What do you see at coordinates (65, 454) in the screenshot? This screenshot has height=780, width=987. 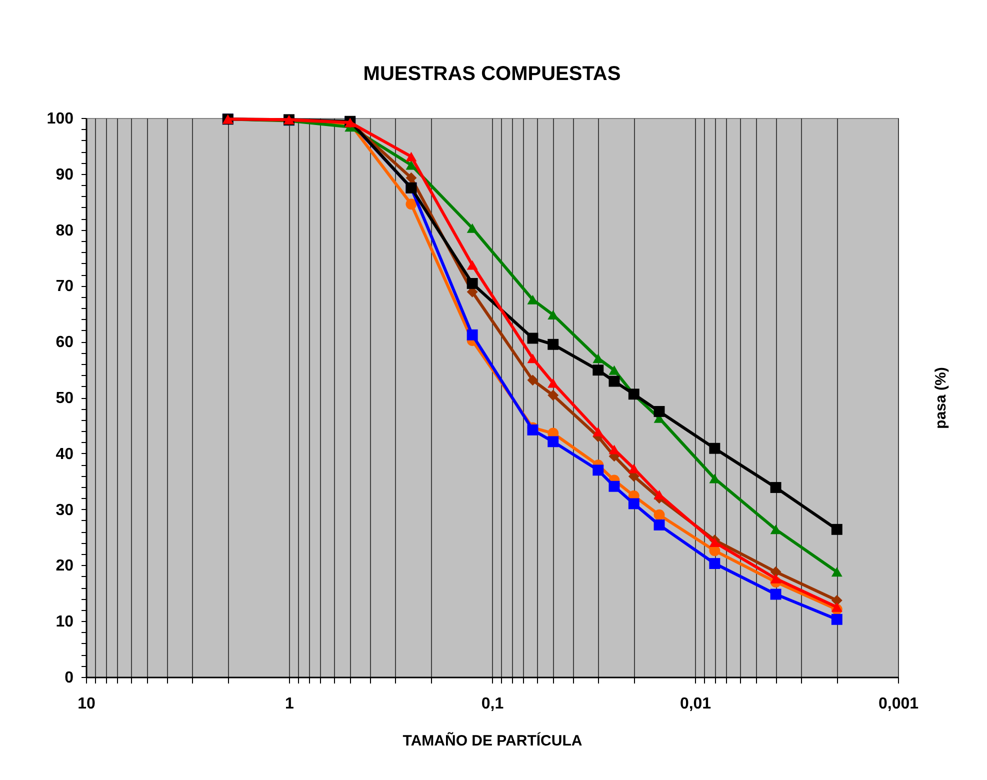 I see `y-tick-label: 40` at bounding box center [65, 454].